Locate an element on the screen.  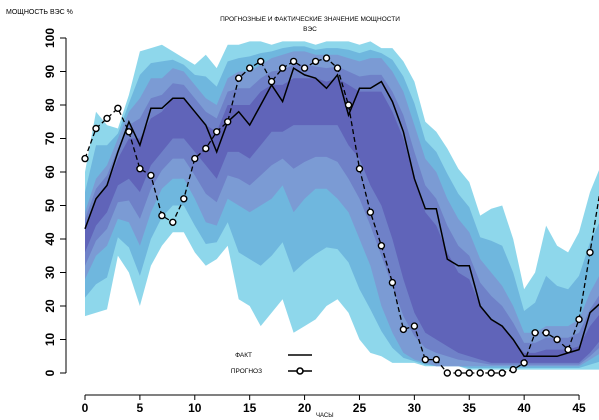
y-tick-label: 30 is located at coordinates (50, 273).